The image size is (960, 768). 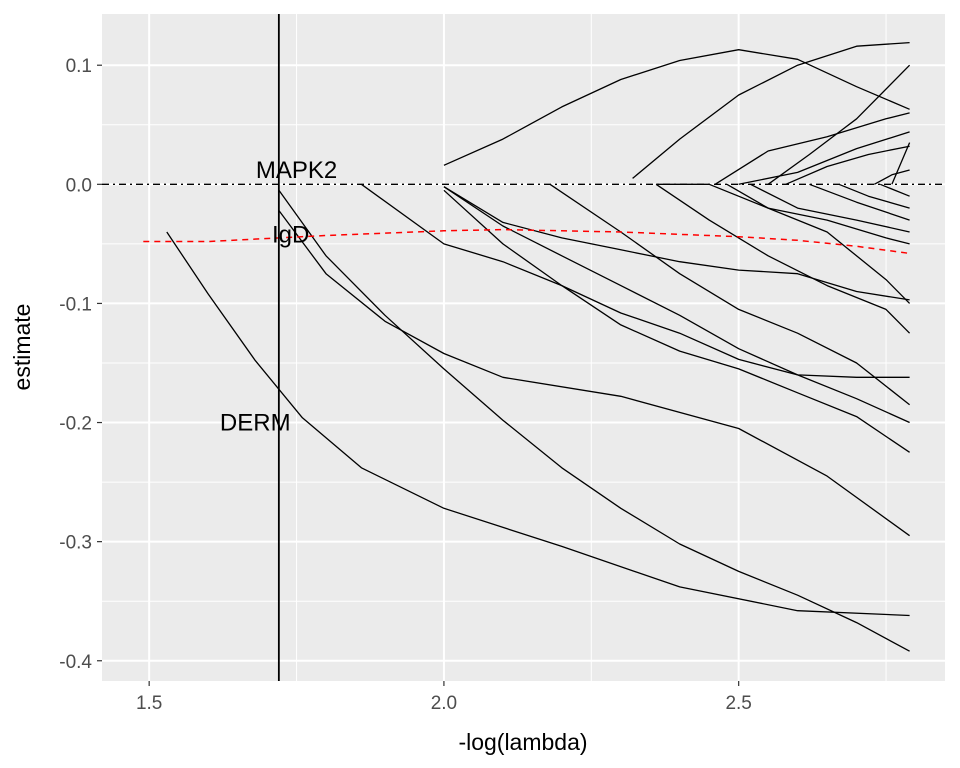 I want to click on x-tick-label: 1.5, so click(x=149, y=703).